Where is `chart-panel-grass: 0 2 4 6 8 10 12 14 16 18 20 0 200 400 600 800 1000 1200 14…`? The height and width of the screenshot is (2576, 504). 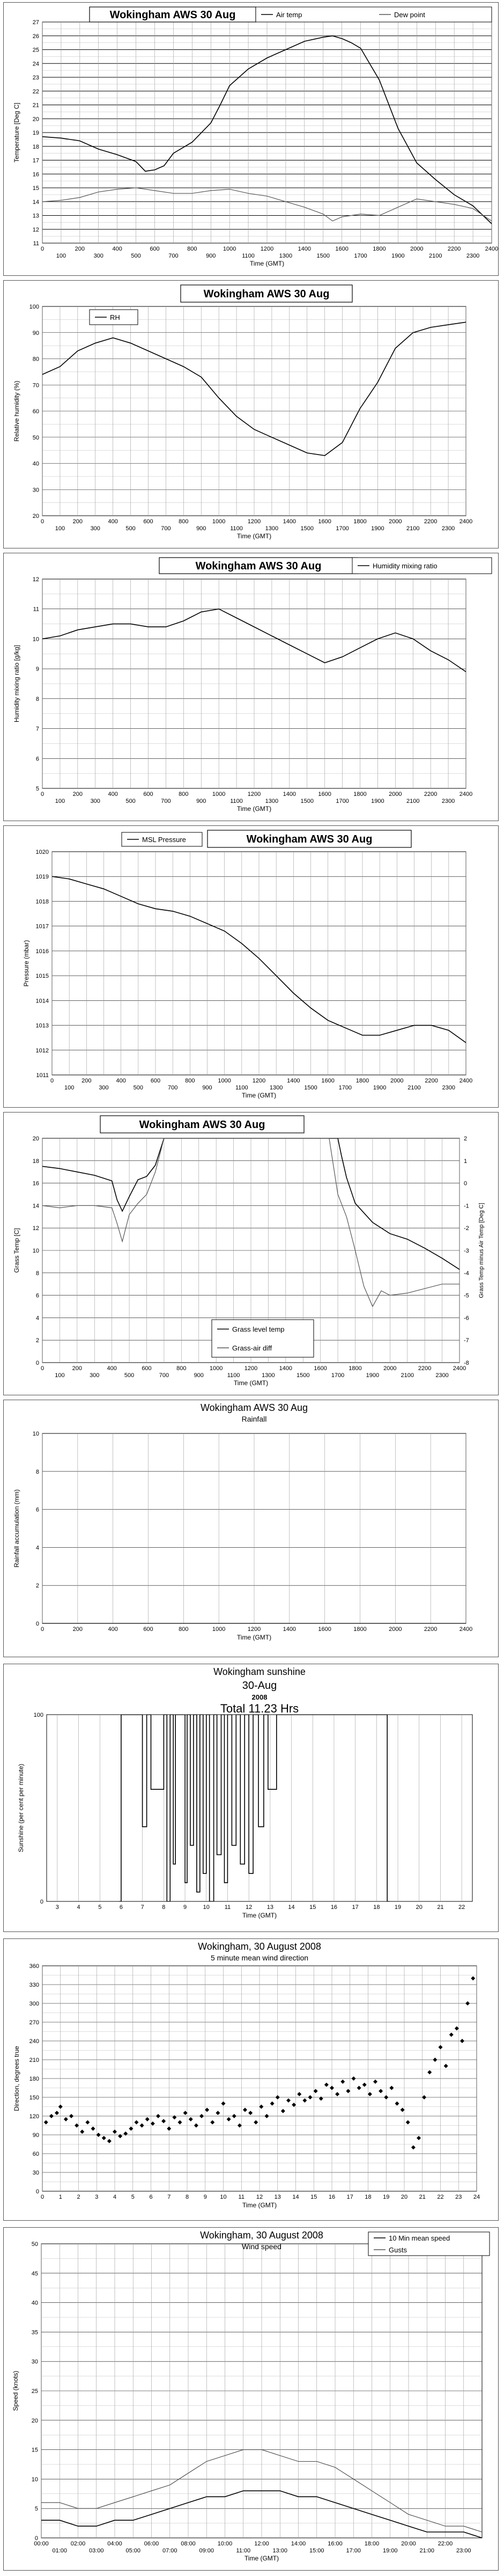
chart-panel-grass: 0 2 4 6 8 10 12 14 16 18 20 0 200 400 600 800 1000 1200 14… is located at coordinates (251, 1253).